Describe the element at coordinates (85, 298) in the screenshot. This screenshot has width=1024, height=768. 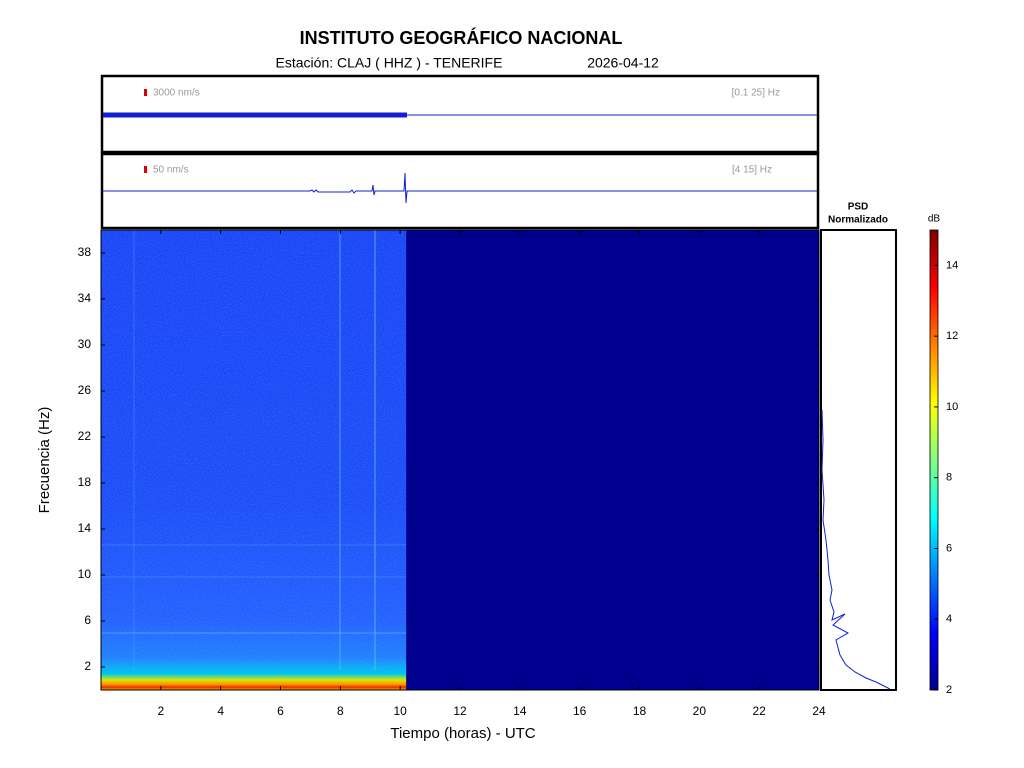
I see `y-tick-label: 34` at that location.